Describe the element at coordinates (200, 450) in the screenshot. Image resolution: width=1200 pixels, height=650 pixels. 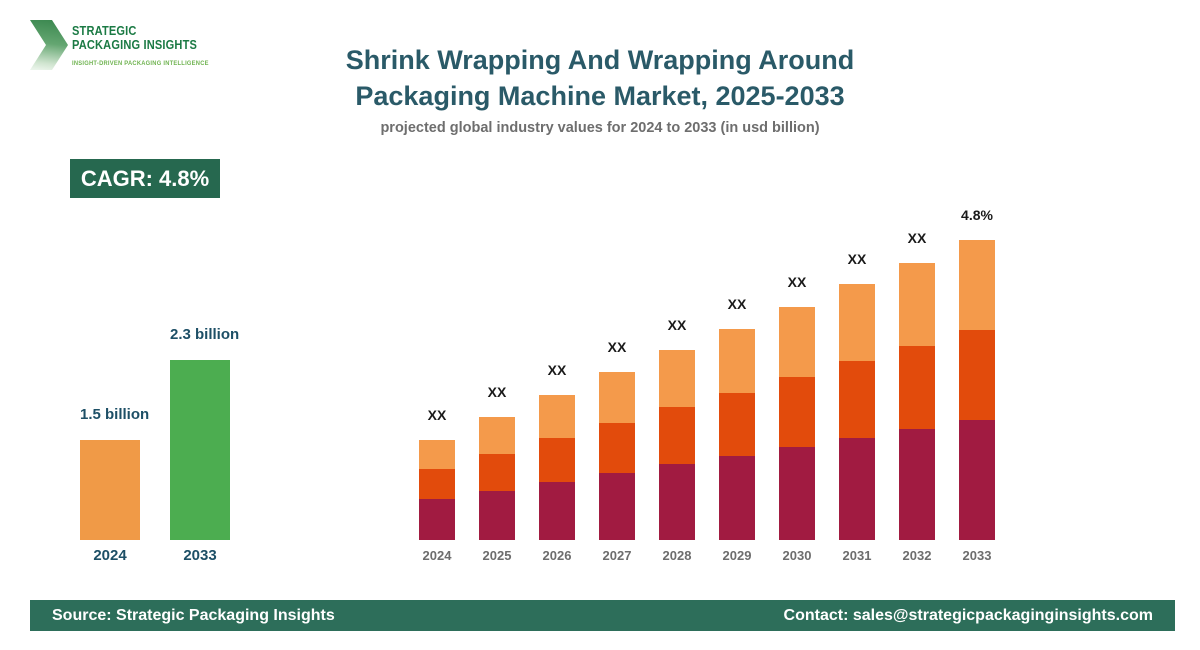
I see `summary-bar-2033` at that location.